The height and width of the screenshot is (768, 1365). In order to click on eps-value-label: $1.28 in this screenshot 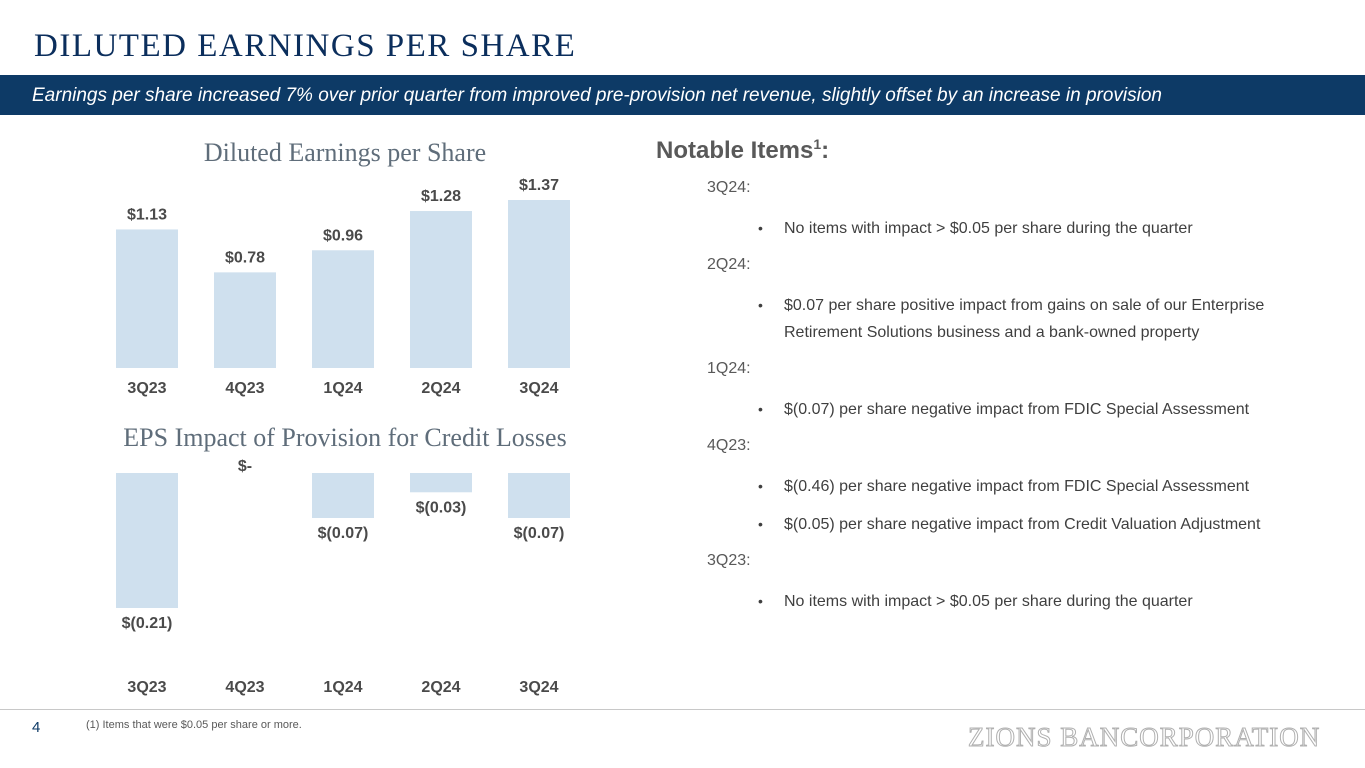, I will do `click(441, 196)`.